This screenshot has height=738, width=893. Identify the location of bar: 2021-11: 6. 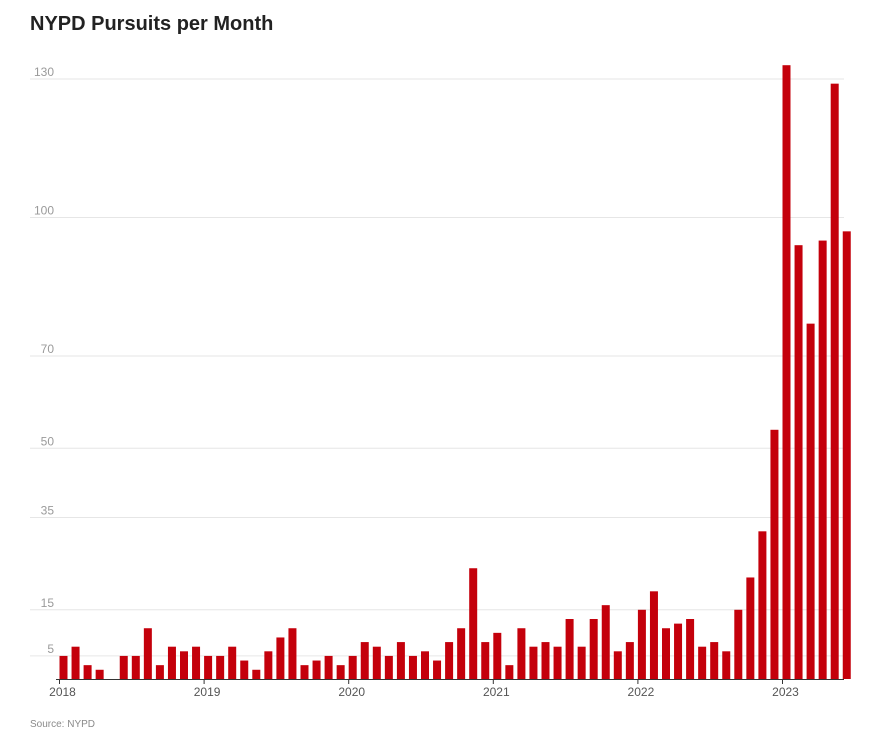
(617, 665).